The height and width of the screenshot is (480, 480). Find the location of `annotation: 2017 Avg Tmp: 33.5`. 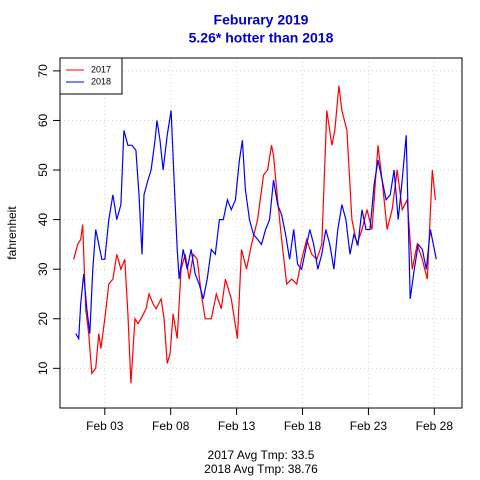

annotation: 2017 Avg Tmp: 33.5 is located at coordinates (261, 455).